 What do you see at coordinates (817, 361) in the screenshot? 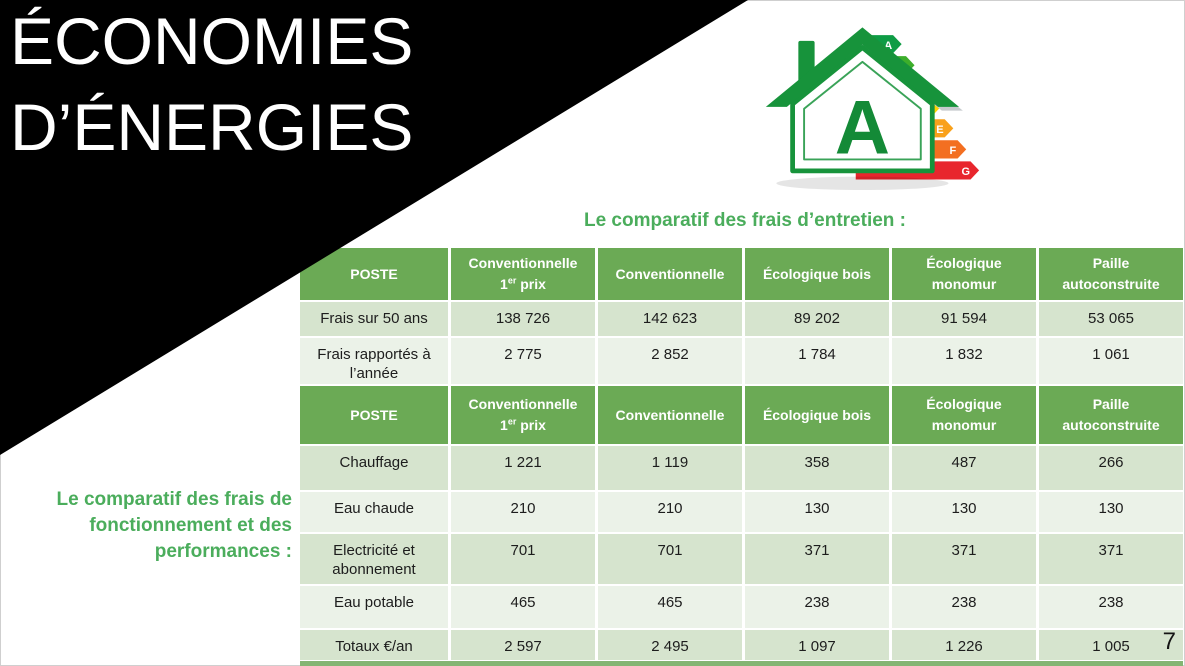
I see `table-cell: 1 784` at bounding box center [817, 361].